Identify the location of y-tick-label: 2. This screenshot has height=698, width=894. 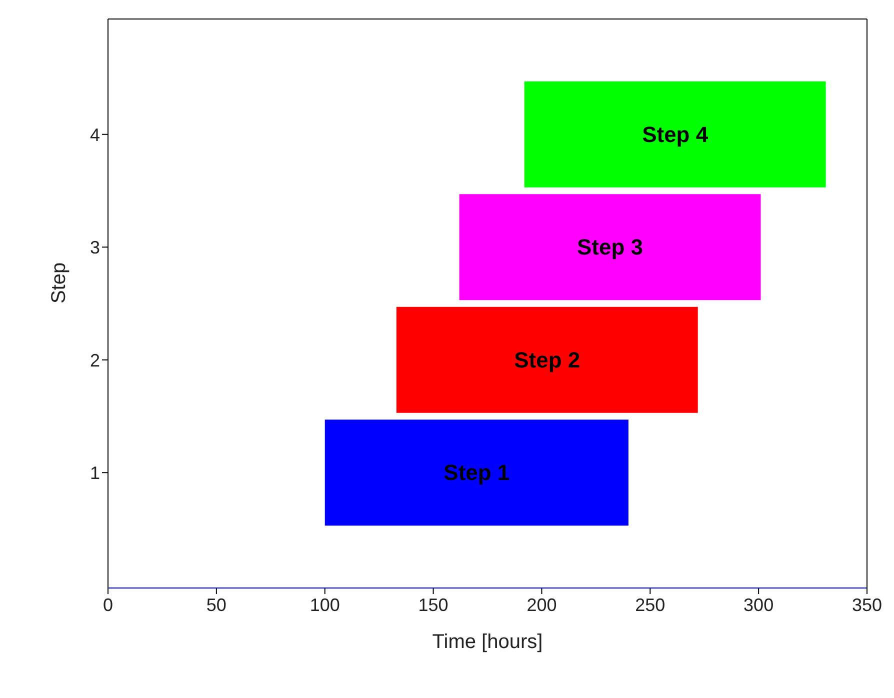
(95, 360).